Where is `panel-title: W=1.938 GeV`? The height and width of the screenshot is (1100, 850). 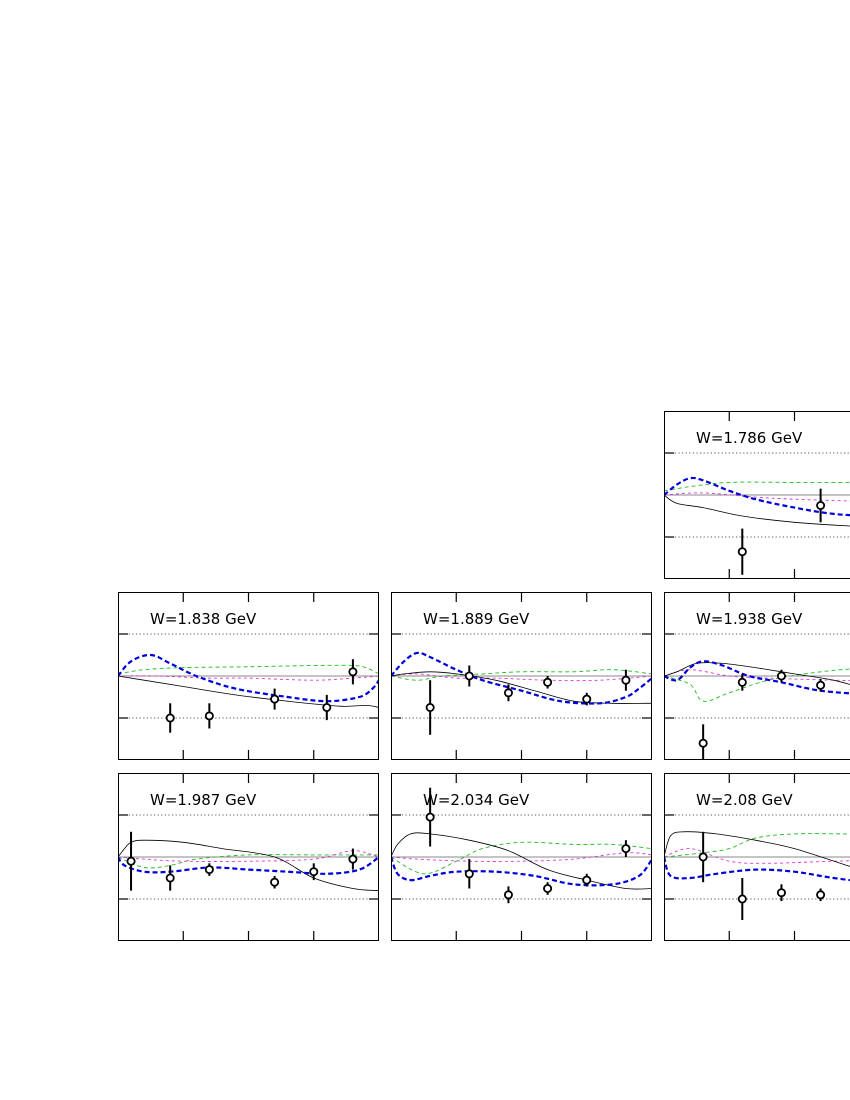
panel-title: W=1.938 GeV is located at coordinates (749, 619).